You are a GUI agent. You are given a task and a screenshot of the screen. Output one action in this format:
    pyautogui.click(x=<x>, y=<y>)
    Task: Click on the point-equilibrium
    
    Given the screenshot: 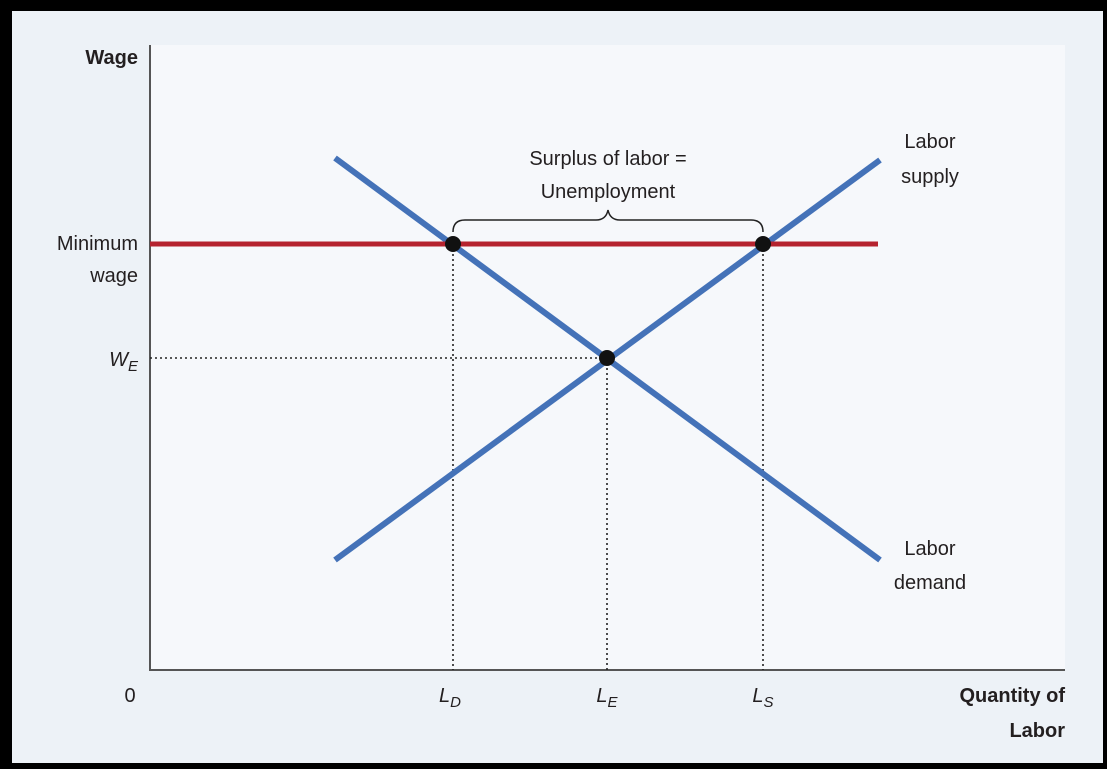 What is the action you would take?
    pyautogui.click(x=607, y=358)
    